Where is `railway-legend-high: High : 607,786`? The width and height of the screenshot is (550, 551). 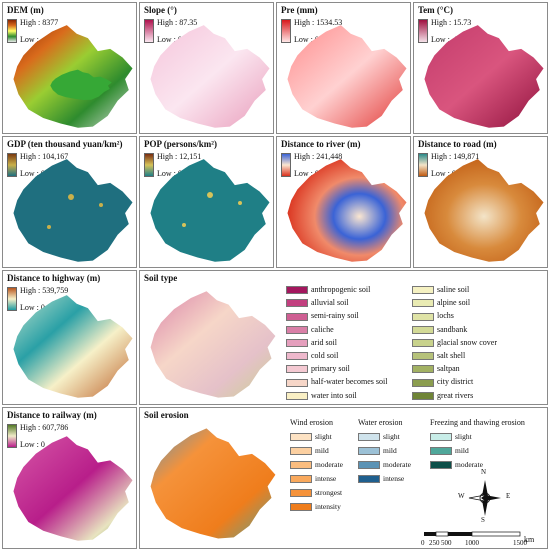 railway-legend-high: High : 607,786 is located at coordinates (44, 427).